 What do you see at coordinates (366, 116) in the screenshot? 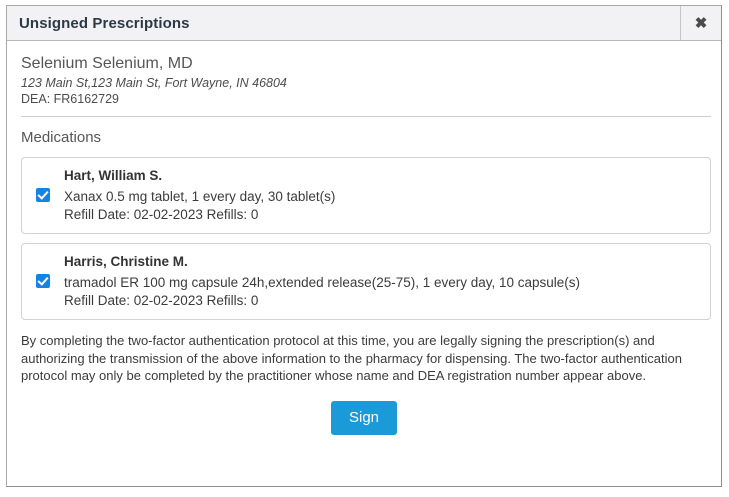
I see `section-divider` at bounding box center [366, 116].